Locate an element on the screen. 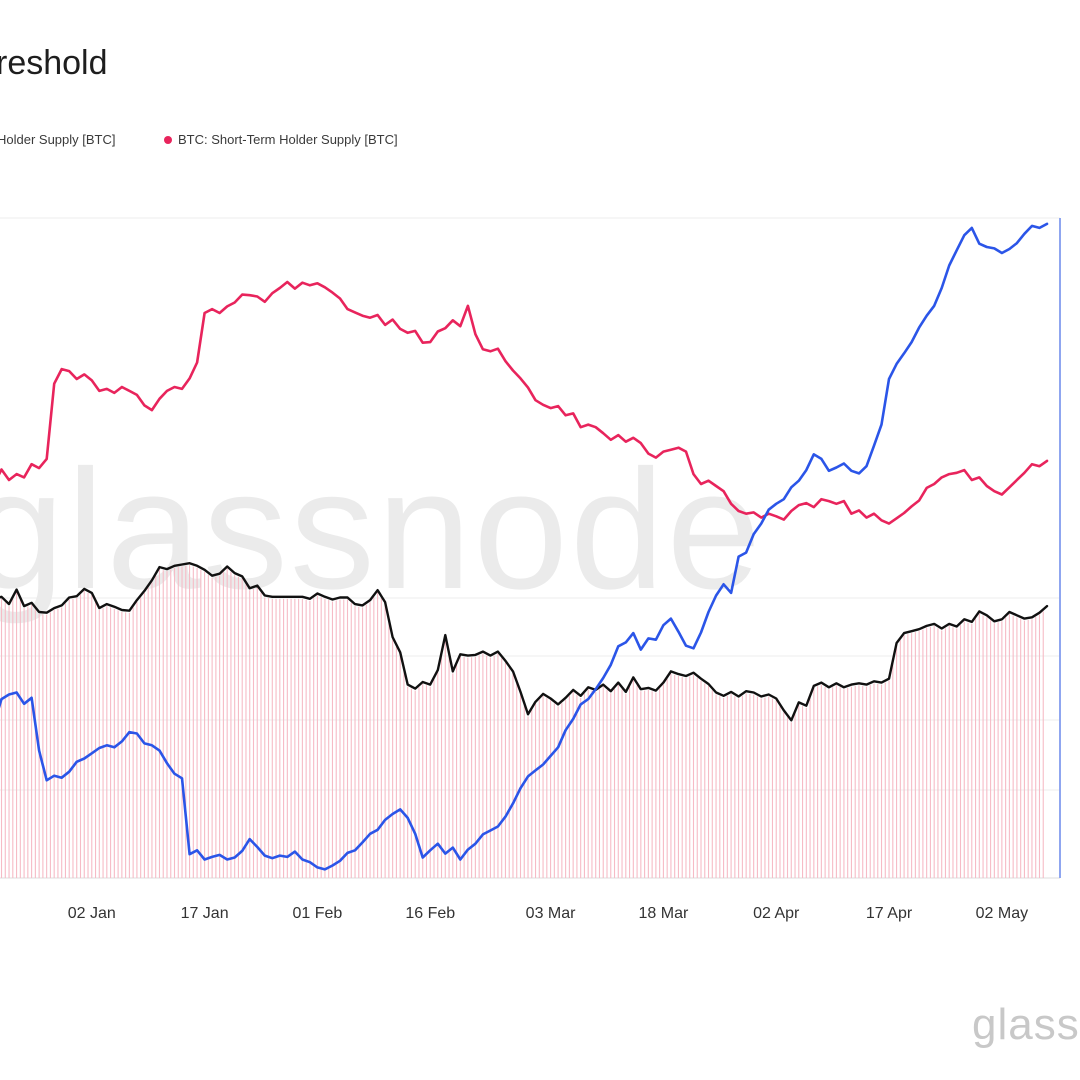 The width and height of the screenshot is (1080, 1080). x-tick-label-3: 01 Feb is located at coordinates (318, 913).